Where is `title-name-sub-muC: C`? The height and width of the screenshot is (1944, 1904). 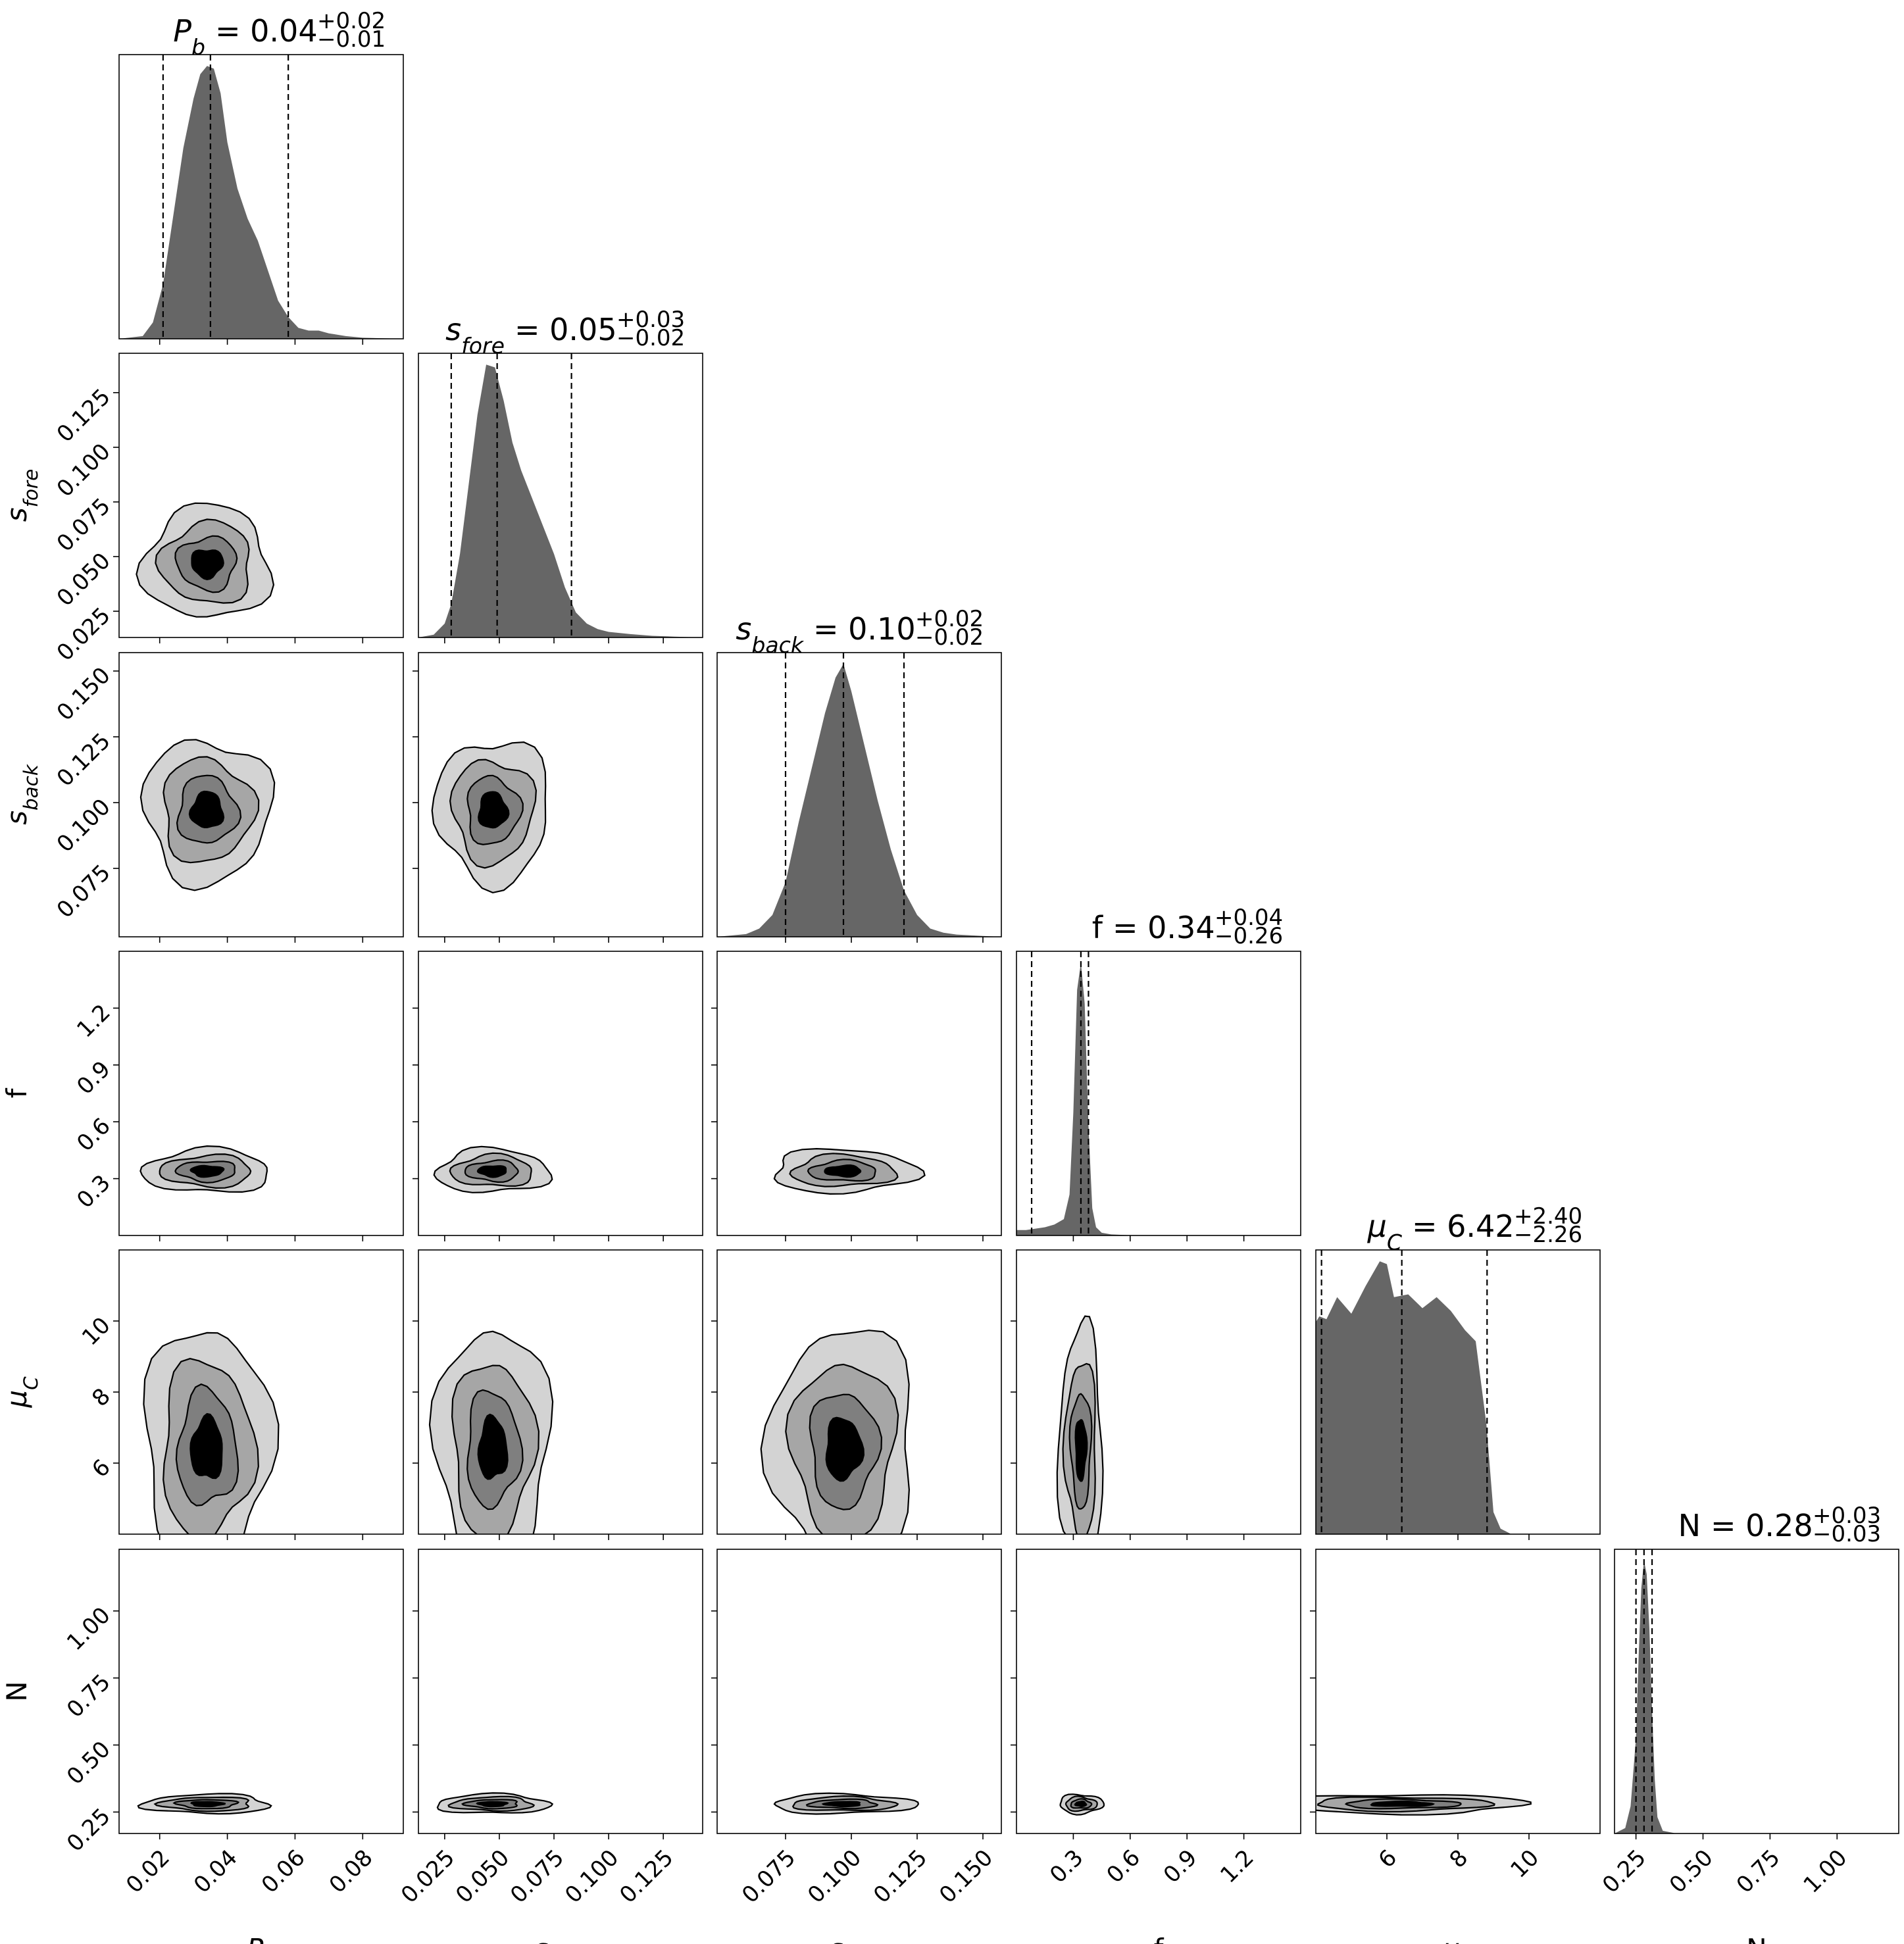 title-name-sub-muC: C is located at coordinates (1394, 1242).